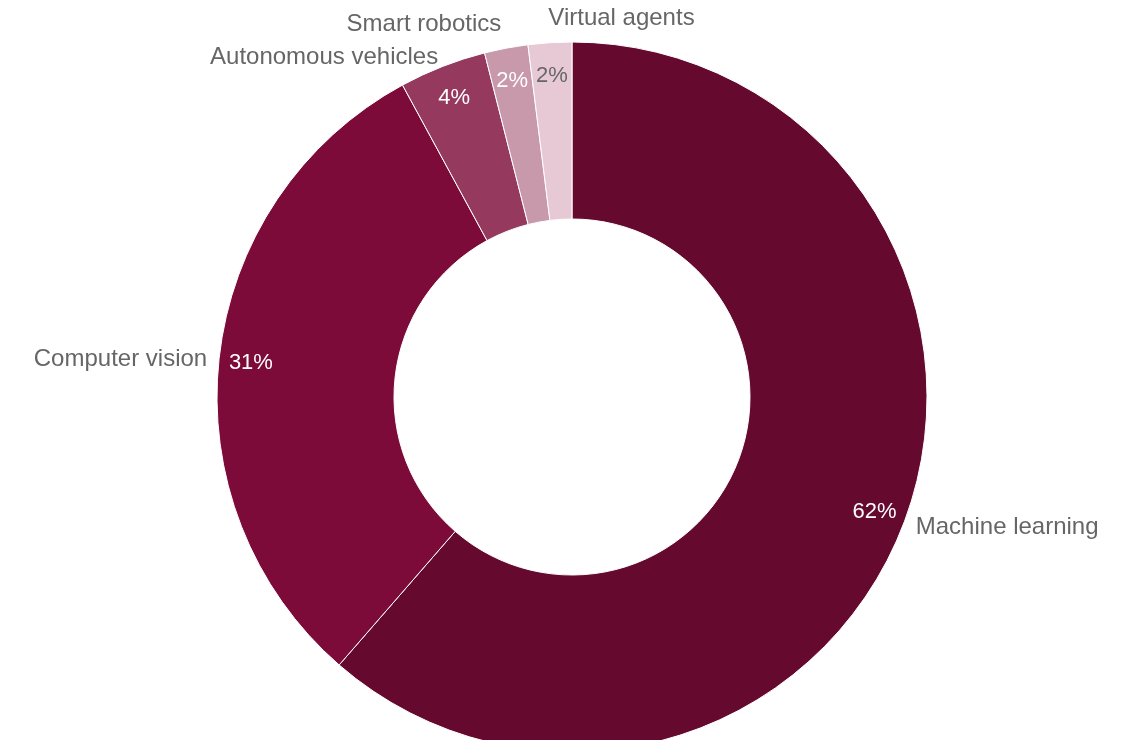  I want to click on slice-label: Virtual agents, so click(621, 17).